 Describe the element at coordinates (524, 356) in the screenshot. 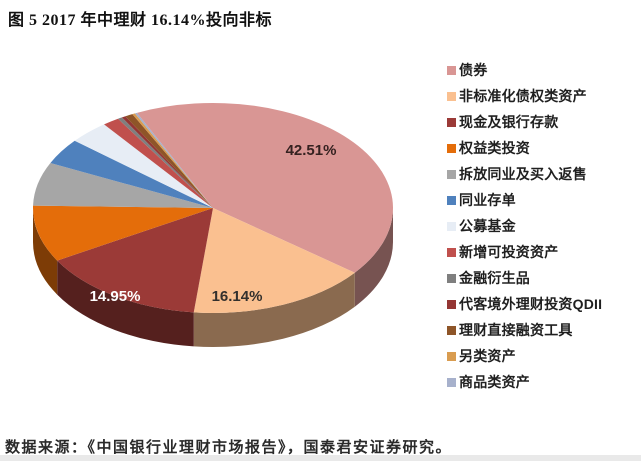

I see `legend-item: 另类资产` at that location.